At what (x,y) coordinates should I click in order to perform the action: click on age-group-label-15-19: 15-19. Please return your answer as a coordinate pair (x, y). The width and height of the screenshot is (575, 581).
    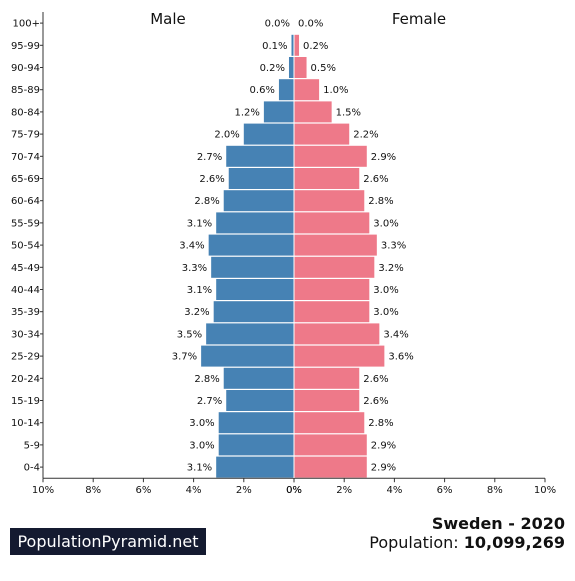
    Looking at the image, I should click on (25, 401).